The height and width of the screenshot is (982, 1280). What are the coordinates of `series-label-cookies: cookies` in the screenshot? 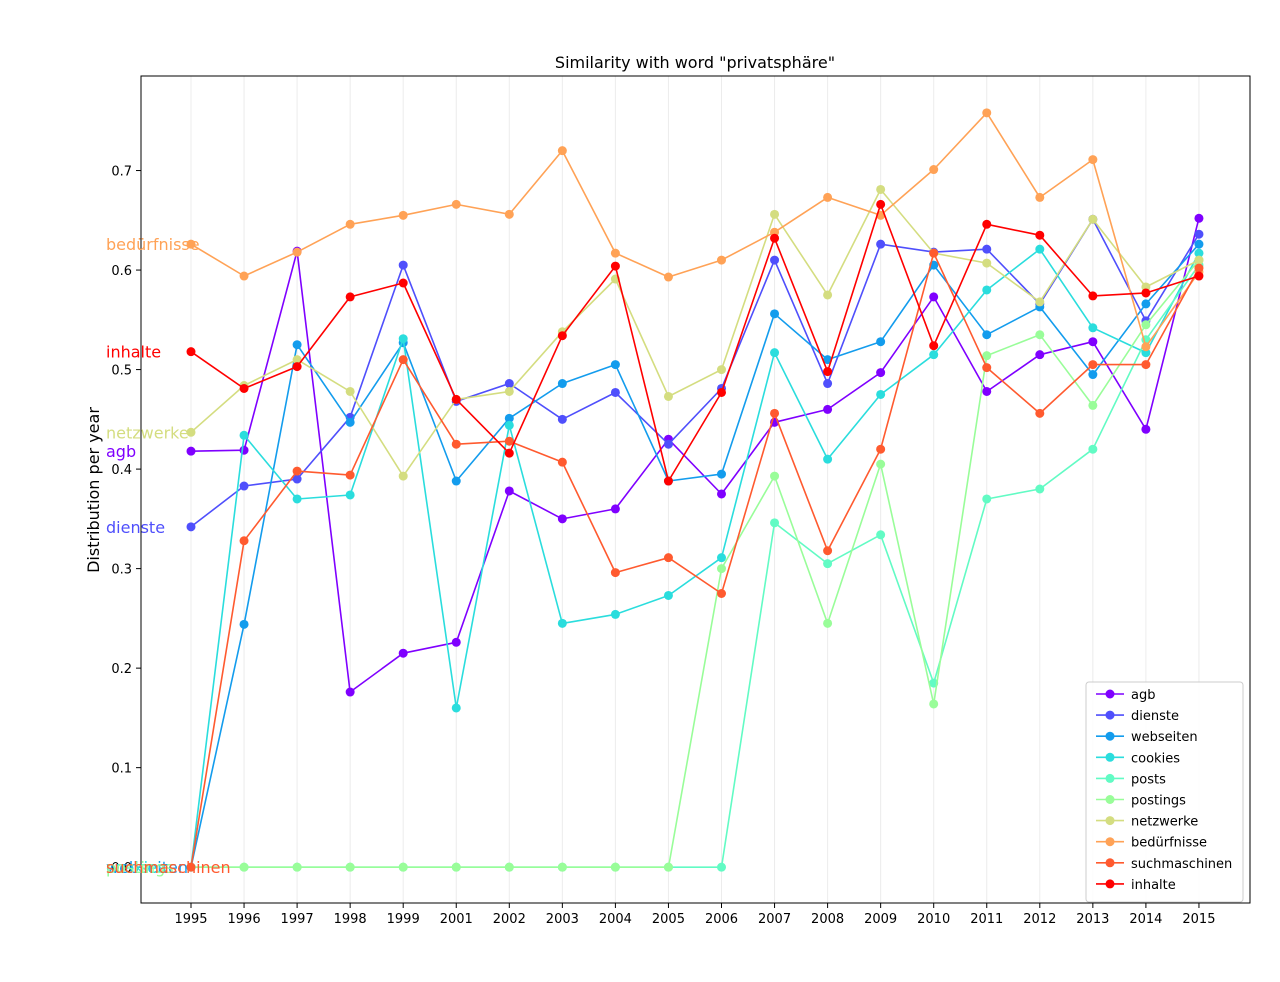 It's located at (136, 867).